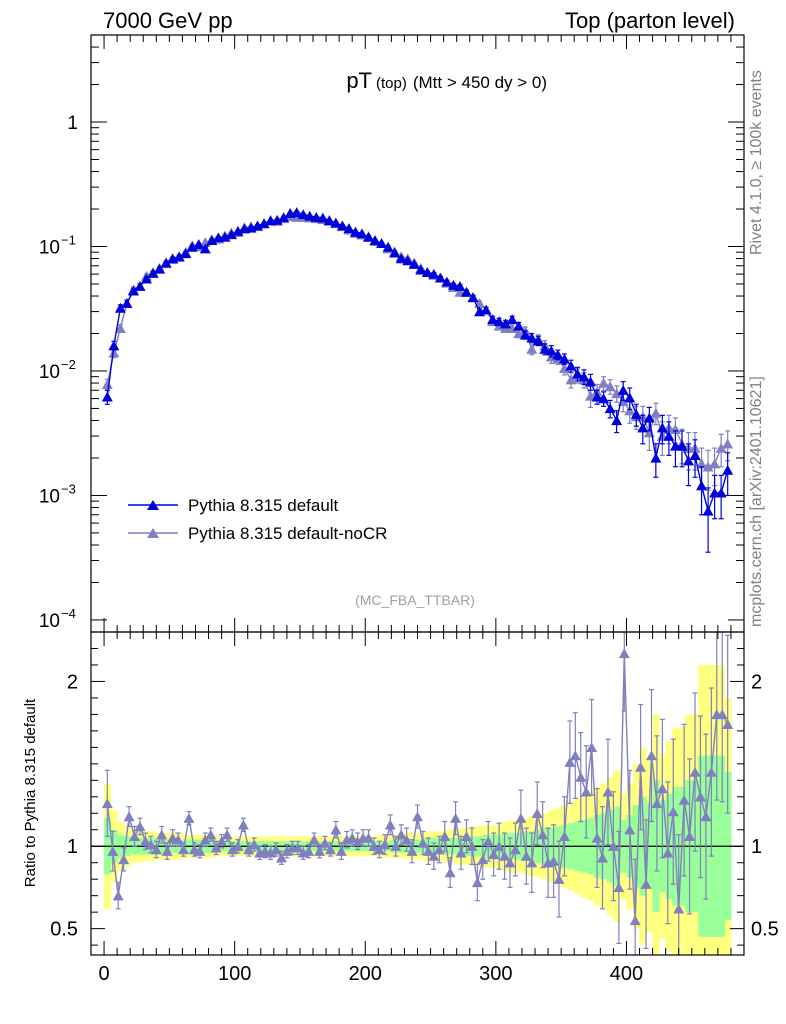 This screenshot has width=786, height=1024. Describe the element at coordinates (72, 123) in the screenshot. I see `main-y-tick-label: 1` at that location.